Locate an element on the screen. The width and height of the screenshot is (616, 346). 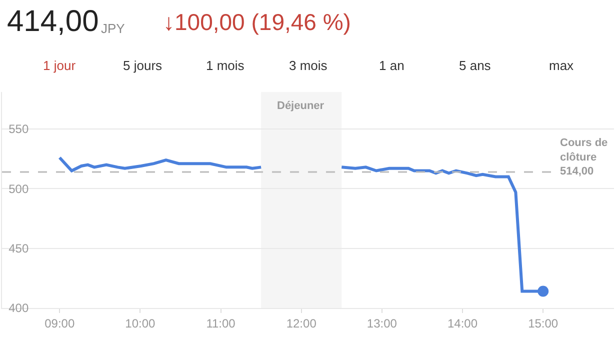
y-tick-label: 550 is located at coordinates (18, 129).